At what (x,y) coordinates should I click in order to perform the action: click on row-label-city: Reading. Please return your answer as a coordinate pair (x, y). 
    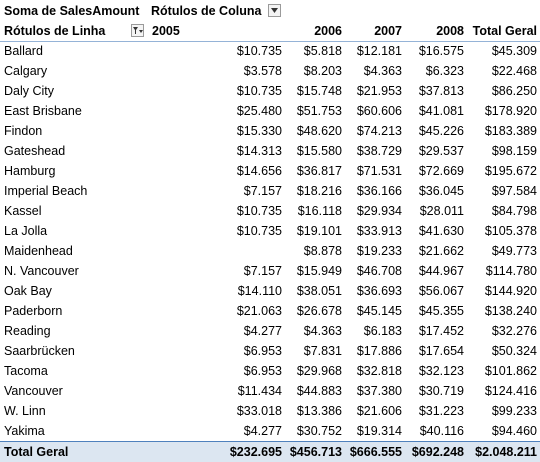
    Looking at the image, I should click on (27, 331).